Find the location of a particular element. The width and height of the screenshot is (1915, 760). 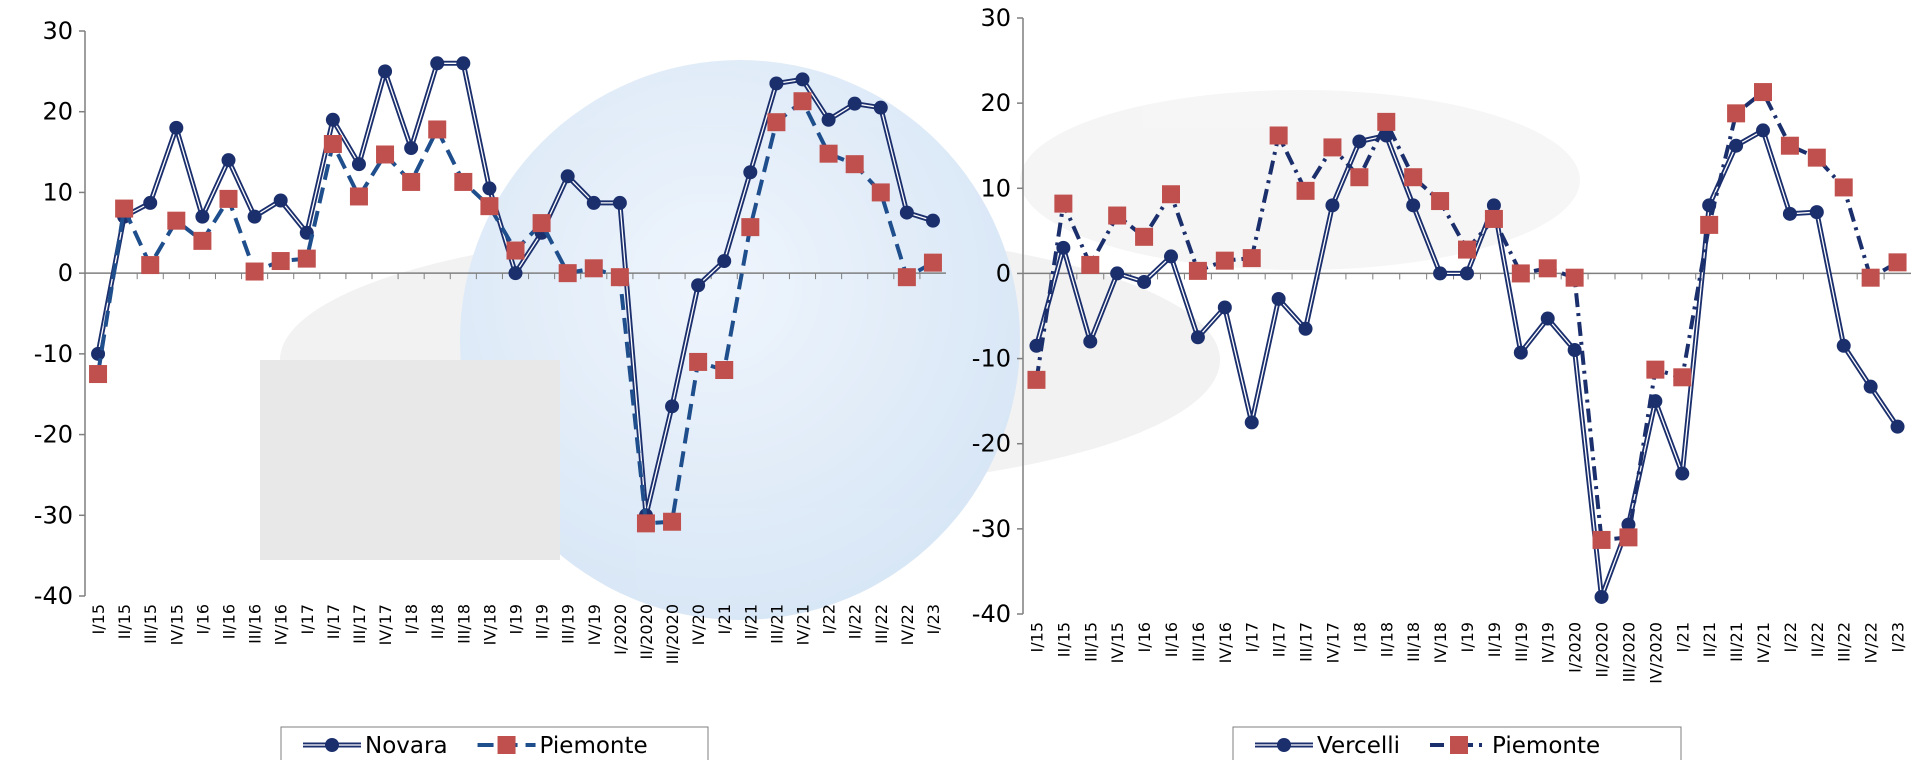

x-tick-label: IV/15 is located at coordinates (1117, 642).